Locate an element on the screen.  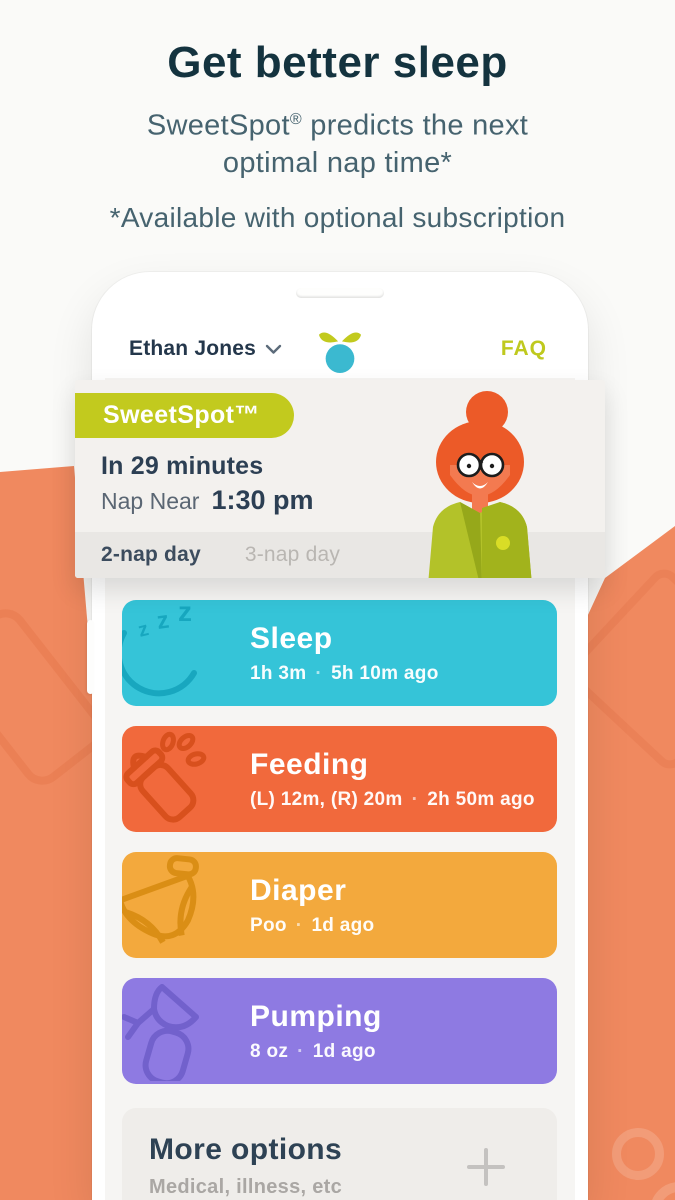
tab-2-nap-day: 2-nap day is located at coordinates (151, 554).